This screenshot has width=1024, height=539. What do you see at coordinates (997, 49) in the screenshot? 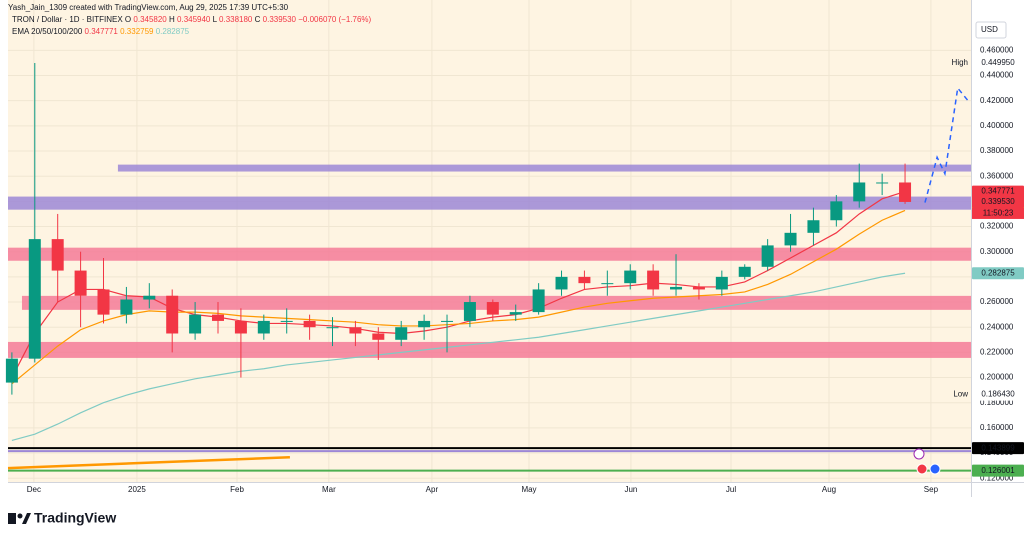
I see `y-tick-label: 0.460000` at bounding box center [997, 49].